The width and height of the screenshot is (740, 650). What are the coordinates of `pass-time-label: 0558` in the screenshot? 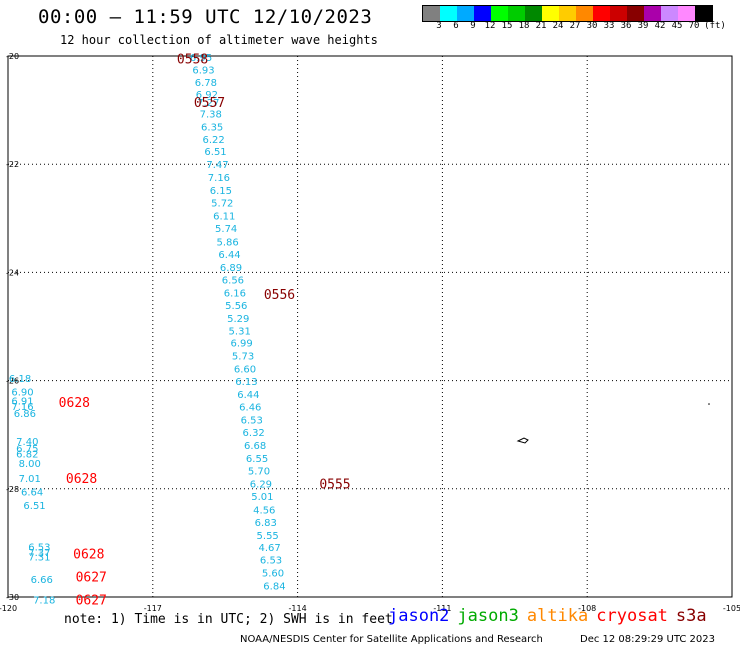 It's located at (192, 60).